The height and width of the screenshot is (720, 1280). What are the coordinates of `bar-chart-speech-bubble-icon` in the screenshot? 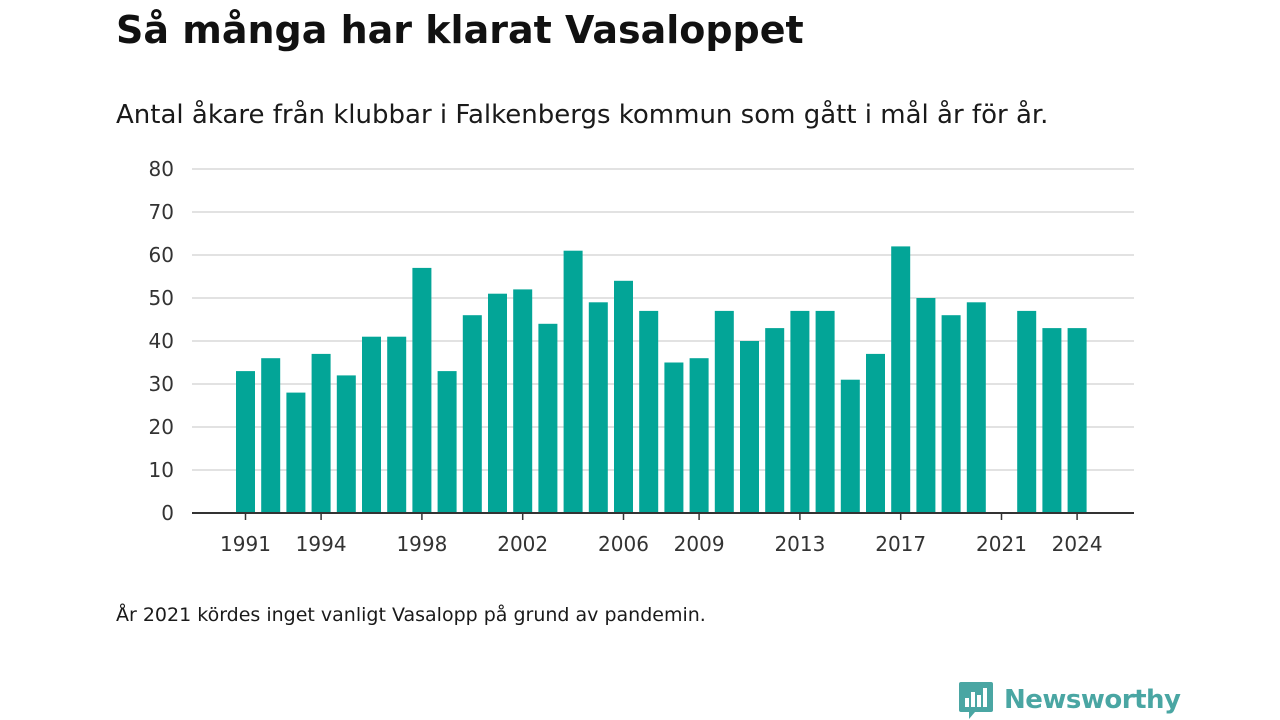 It's located at (976, 700).